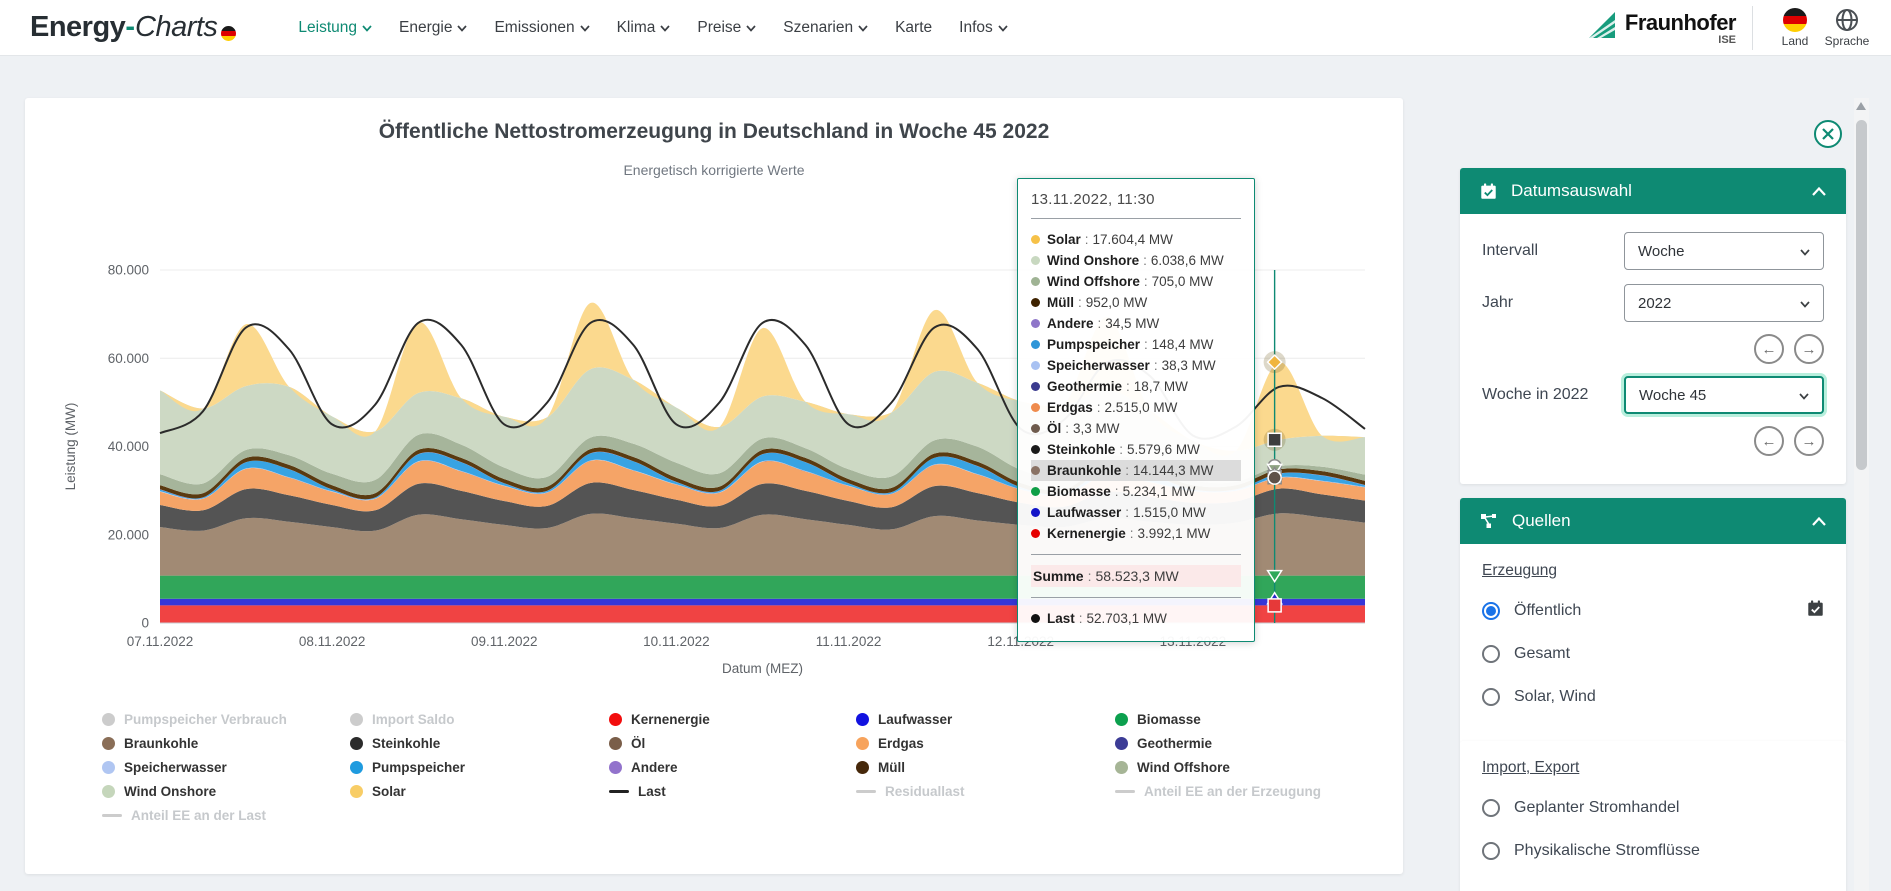 The width and height of the screenshot is (1891, 891). What do you see at coordinates (825, 28) in the screenshot?
I see `nav-item-szenarien: Szenarien` at bounding box center [825, 28].